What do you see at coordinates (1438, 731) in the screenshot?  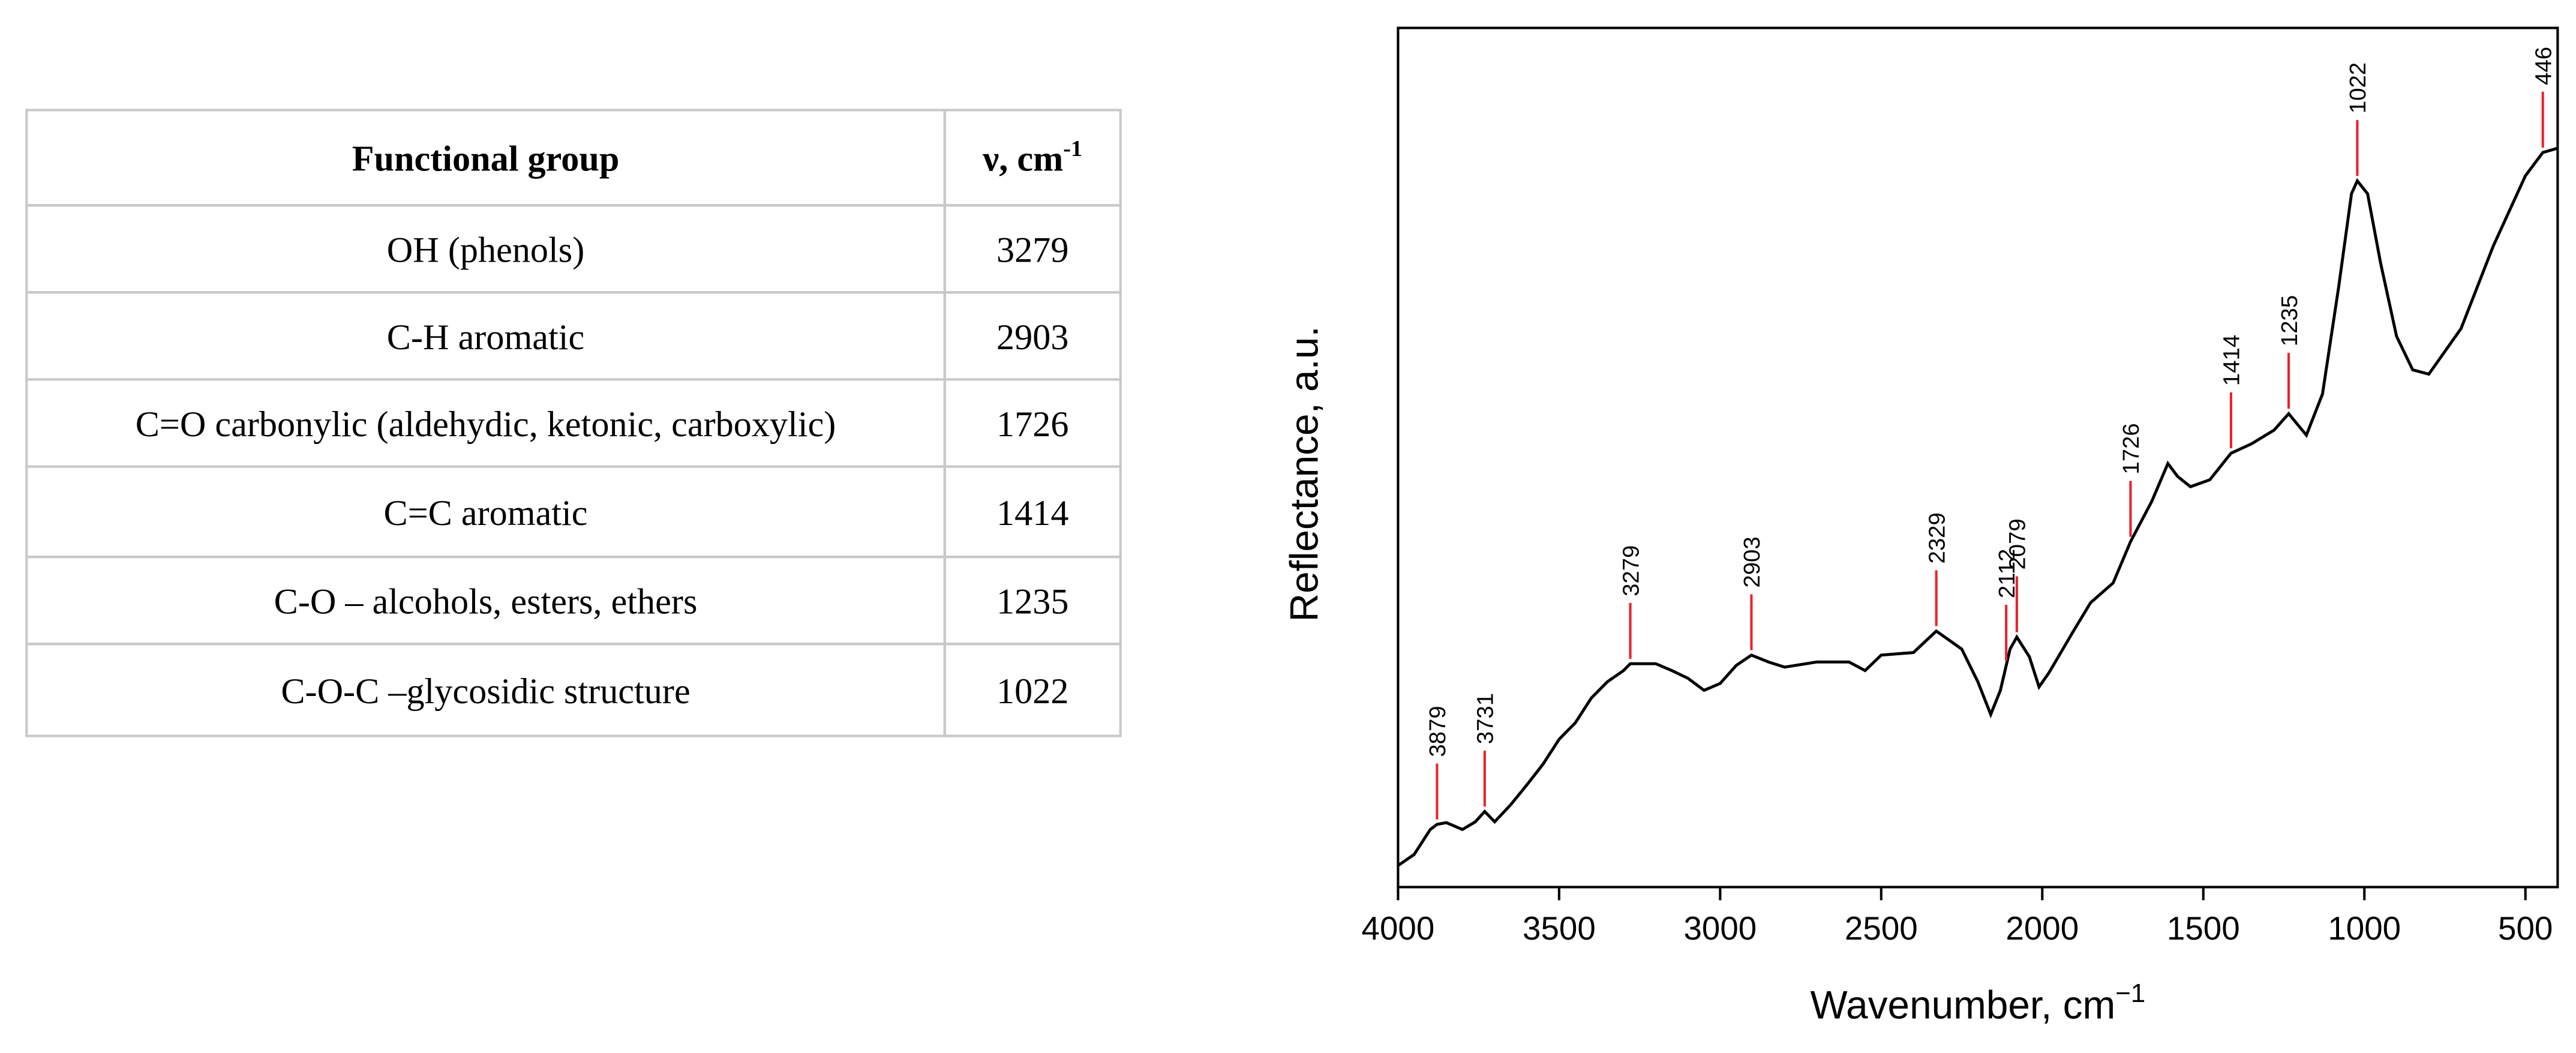 I see `peak-label: 3879` at bounding box center [1438, 731].